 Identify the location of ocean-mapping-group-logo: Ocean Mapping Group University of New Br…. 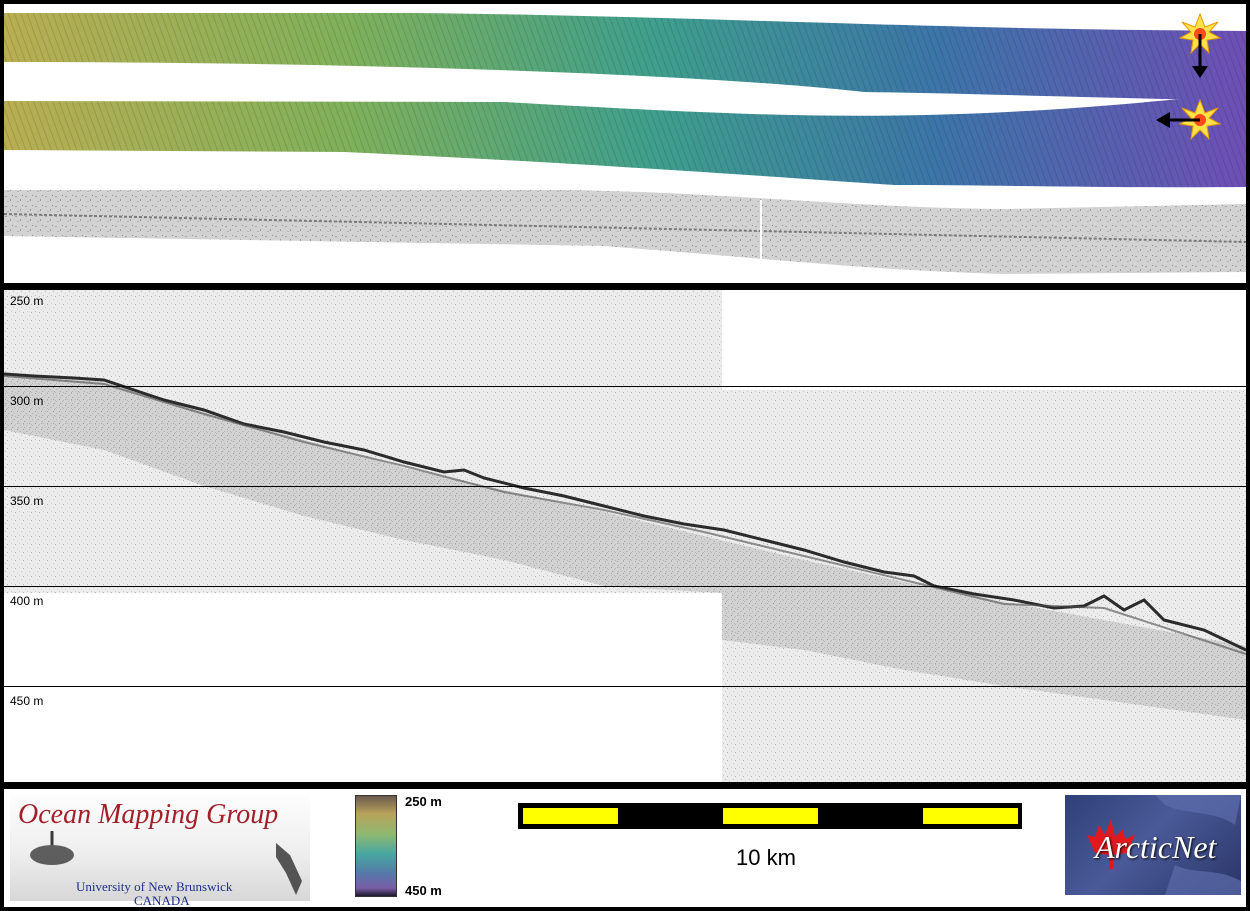
(160, 851).